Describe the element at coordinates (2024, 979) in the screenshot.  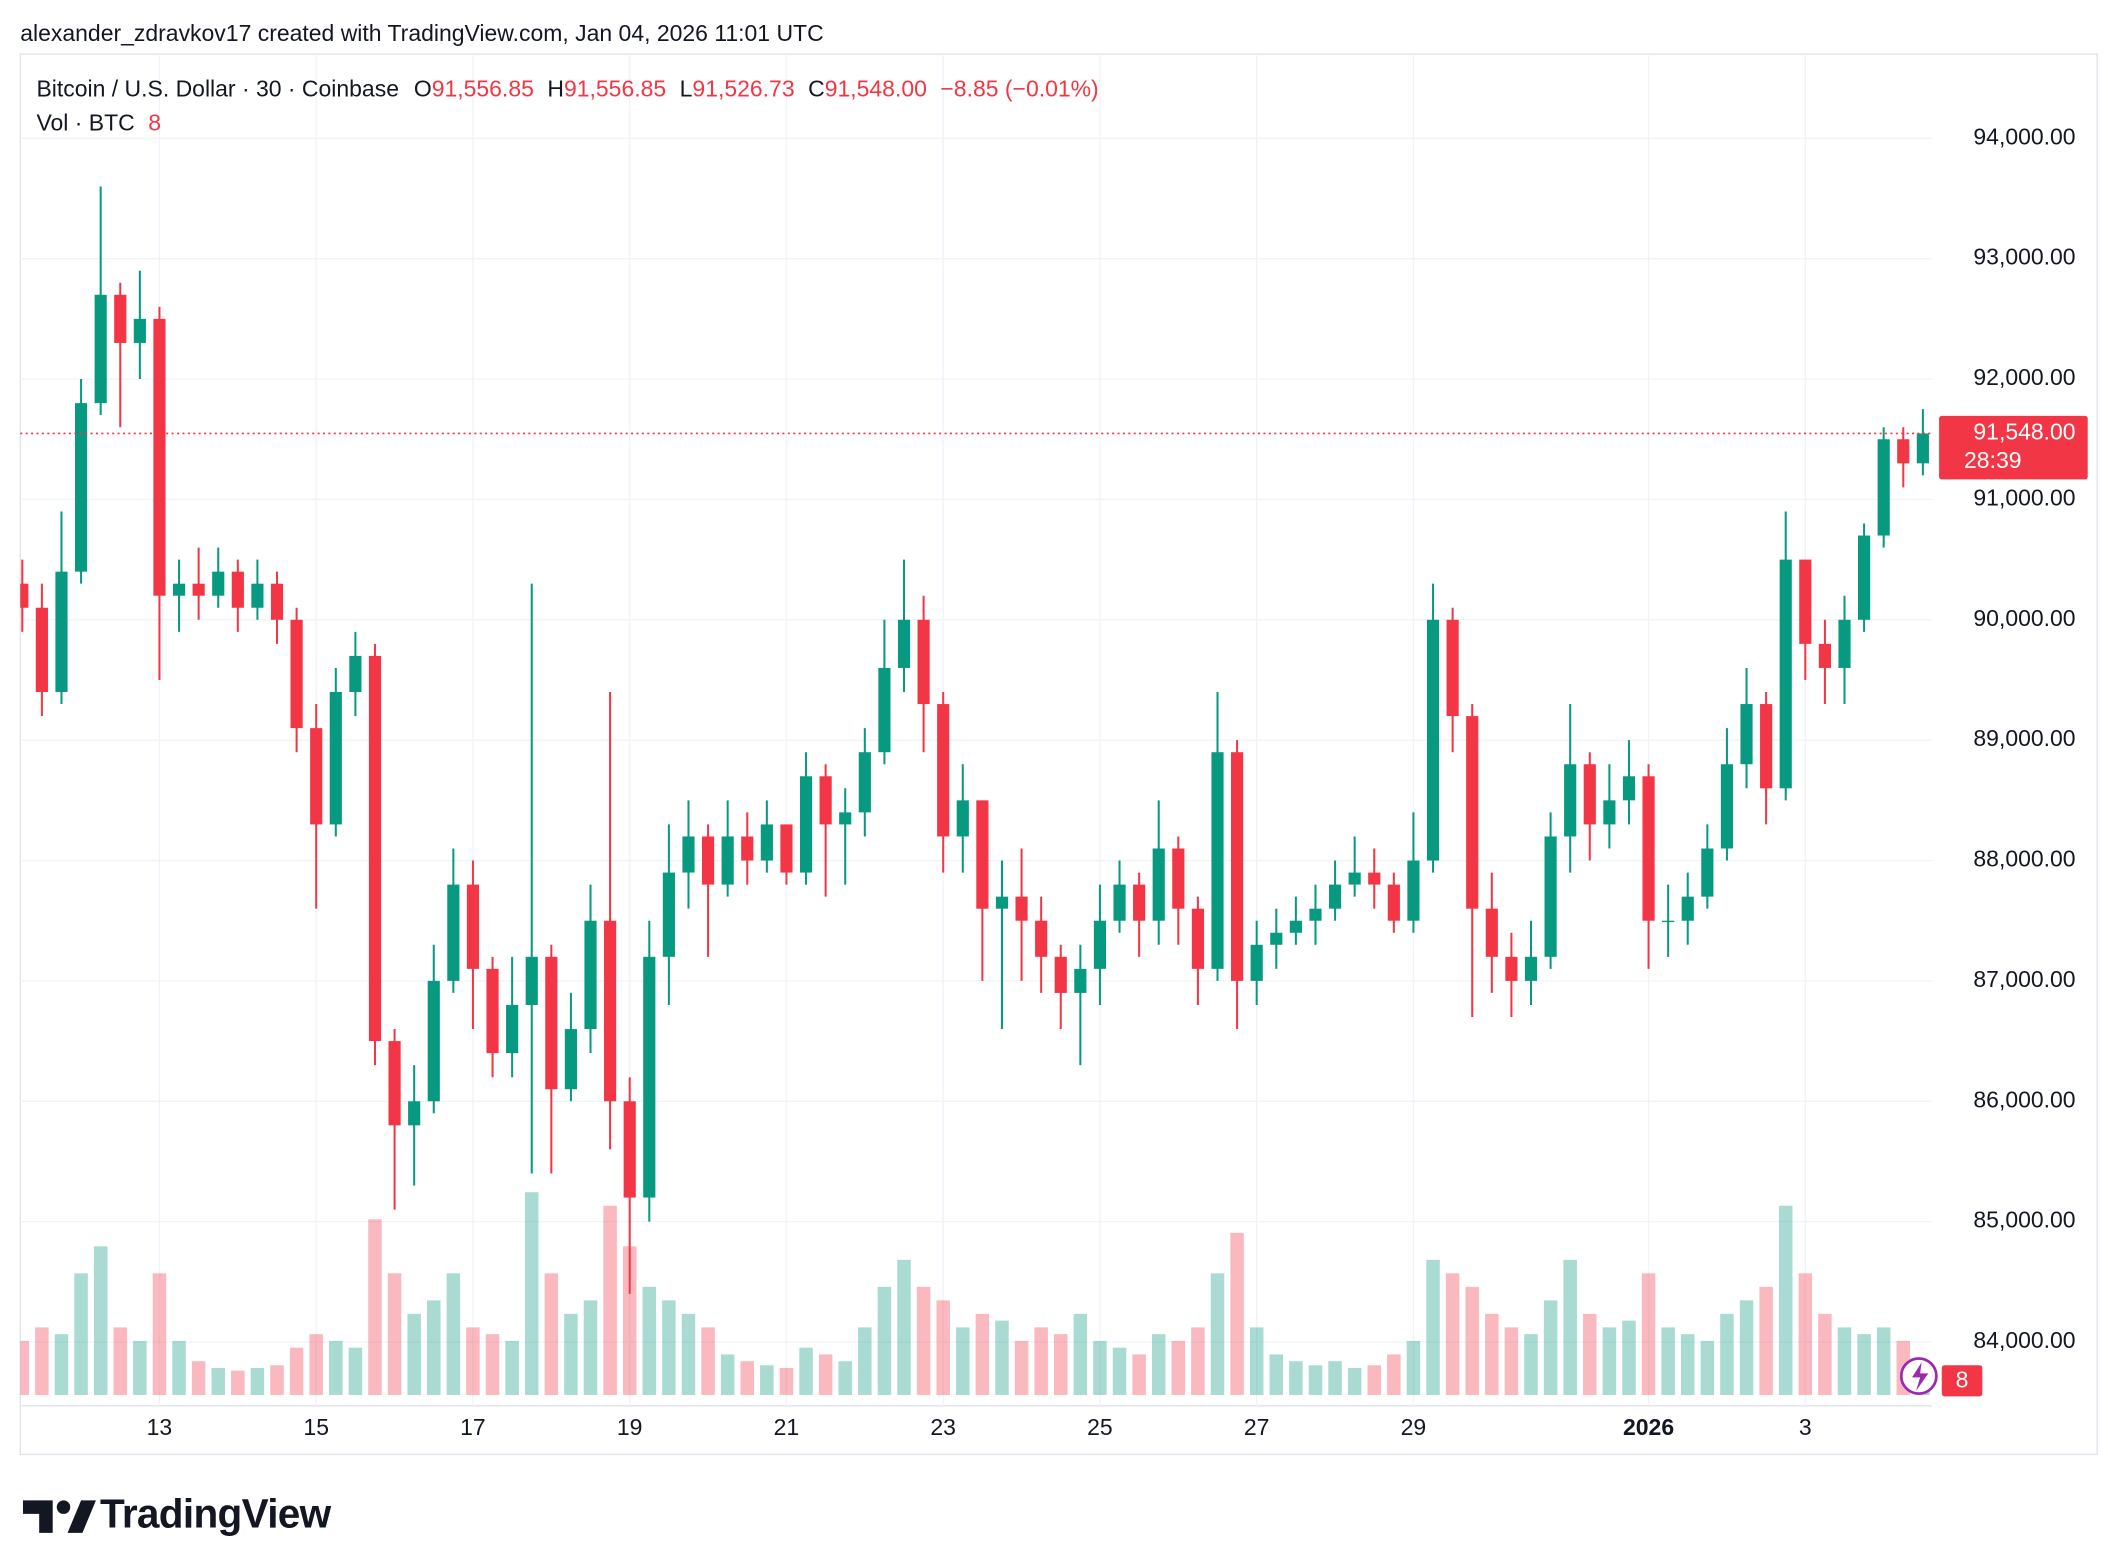
I see `y-tick-label: 87,000.00` at that location.